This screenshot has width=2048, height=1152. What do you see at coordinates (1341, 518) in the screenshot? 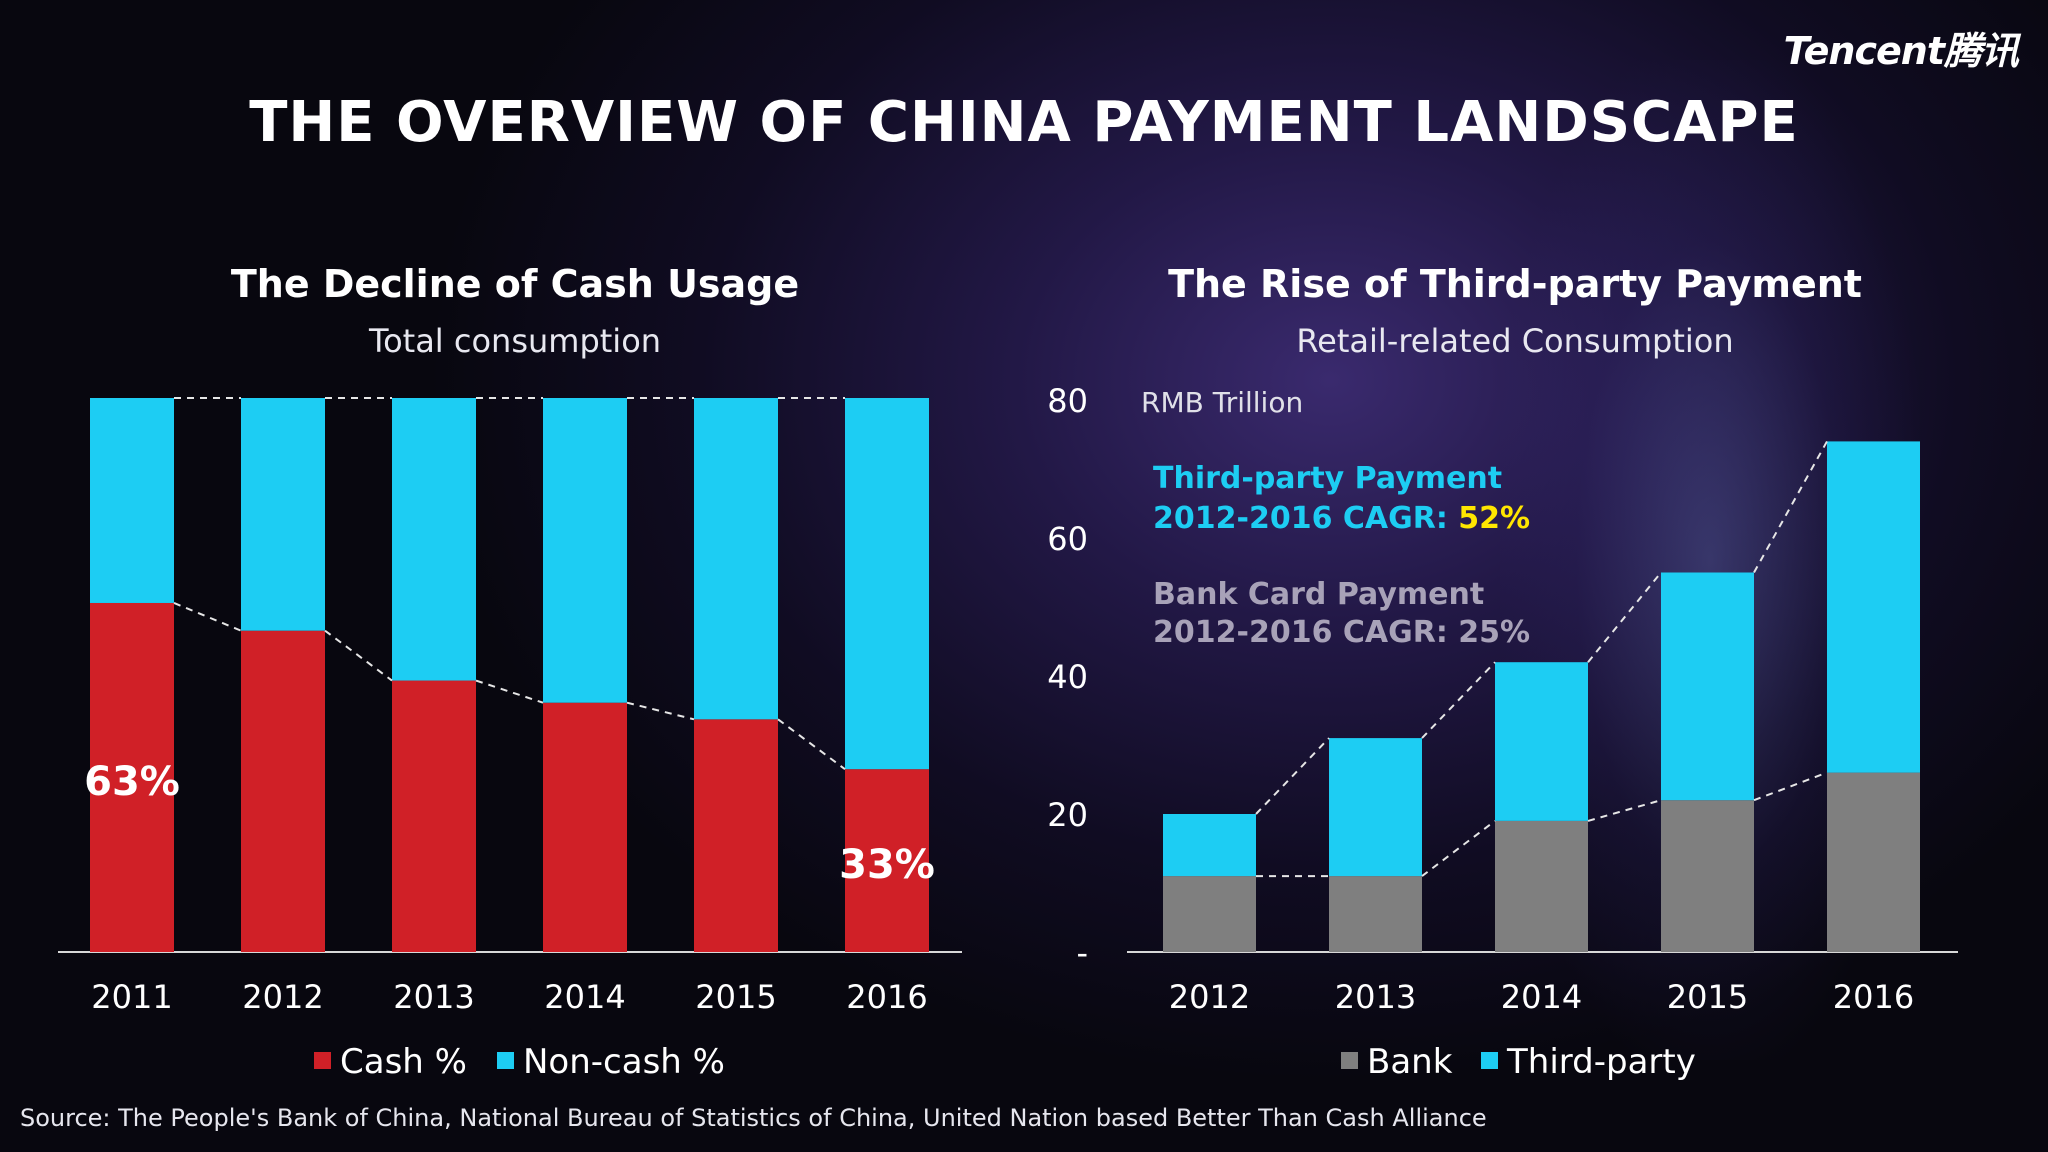
I see `annotation-third-line2: 2012-2016 CAGR: 52%` at bounding box center [1341, 518].